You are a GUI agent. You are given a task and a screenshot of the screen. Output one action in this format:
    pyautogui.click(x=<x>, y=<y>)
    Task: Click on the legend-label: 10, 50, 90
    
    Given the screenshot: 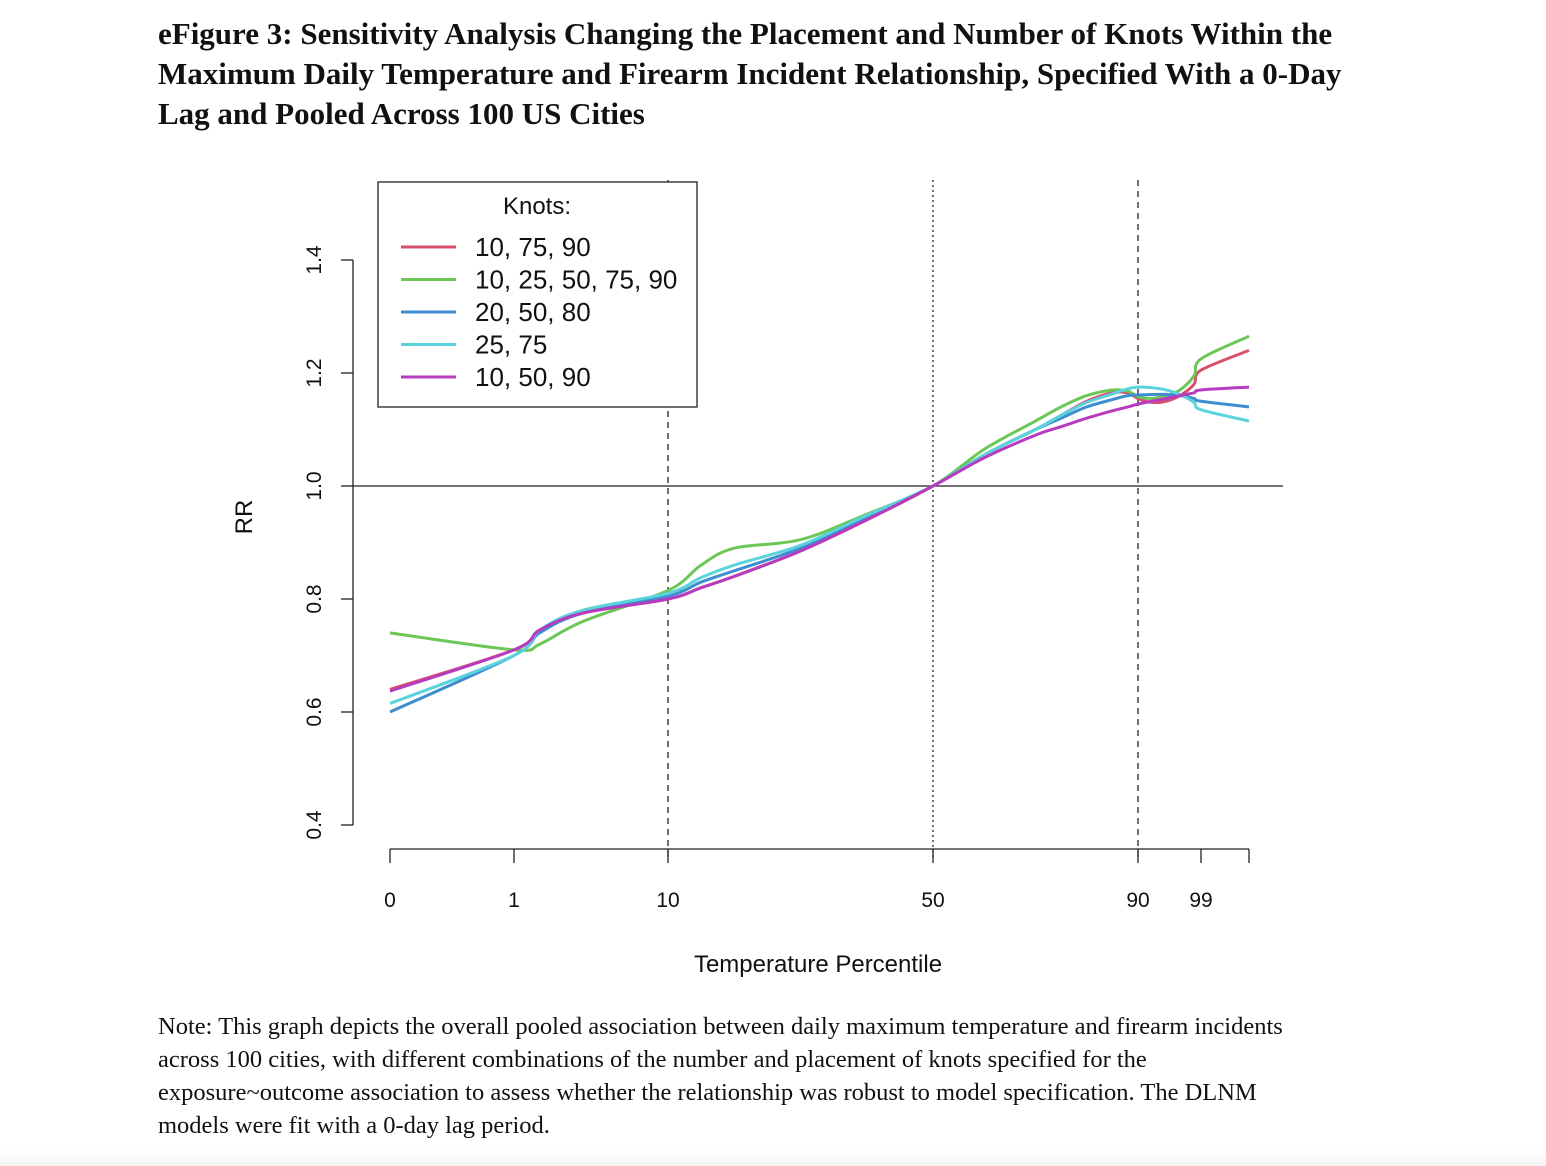 What is the action you would take?
    pyautogui.click(x=533, y=377)
    